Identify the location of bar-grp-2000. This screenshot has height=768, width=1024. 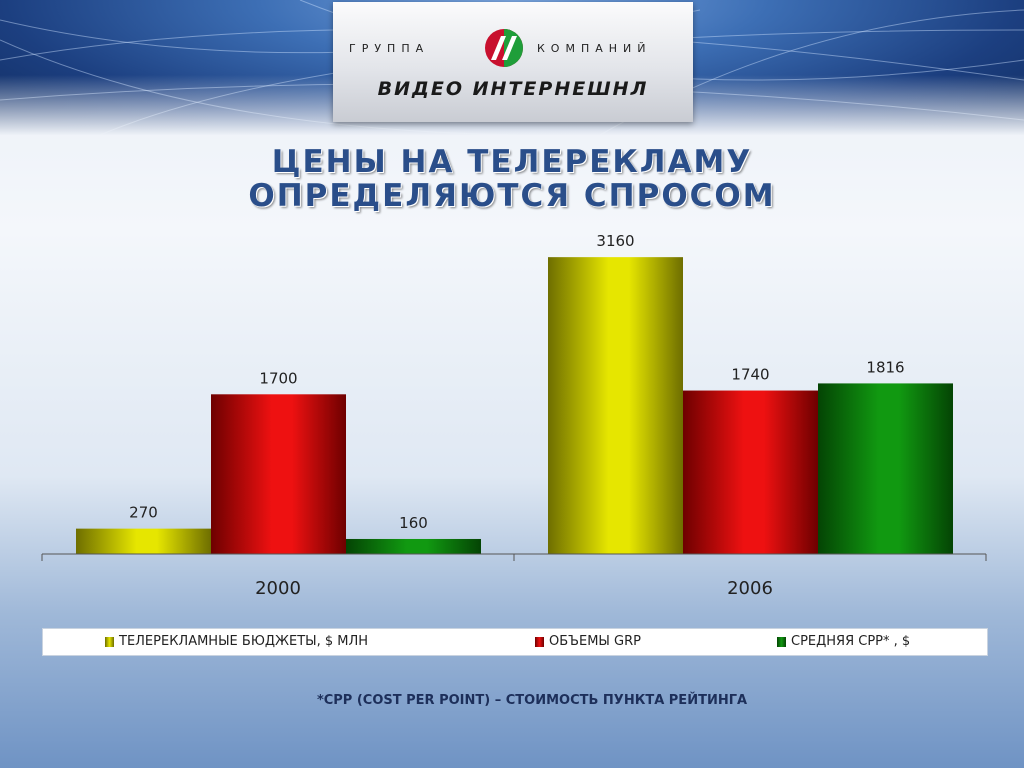
(278, 474).